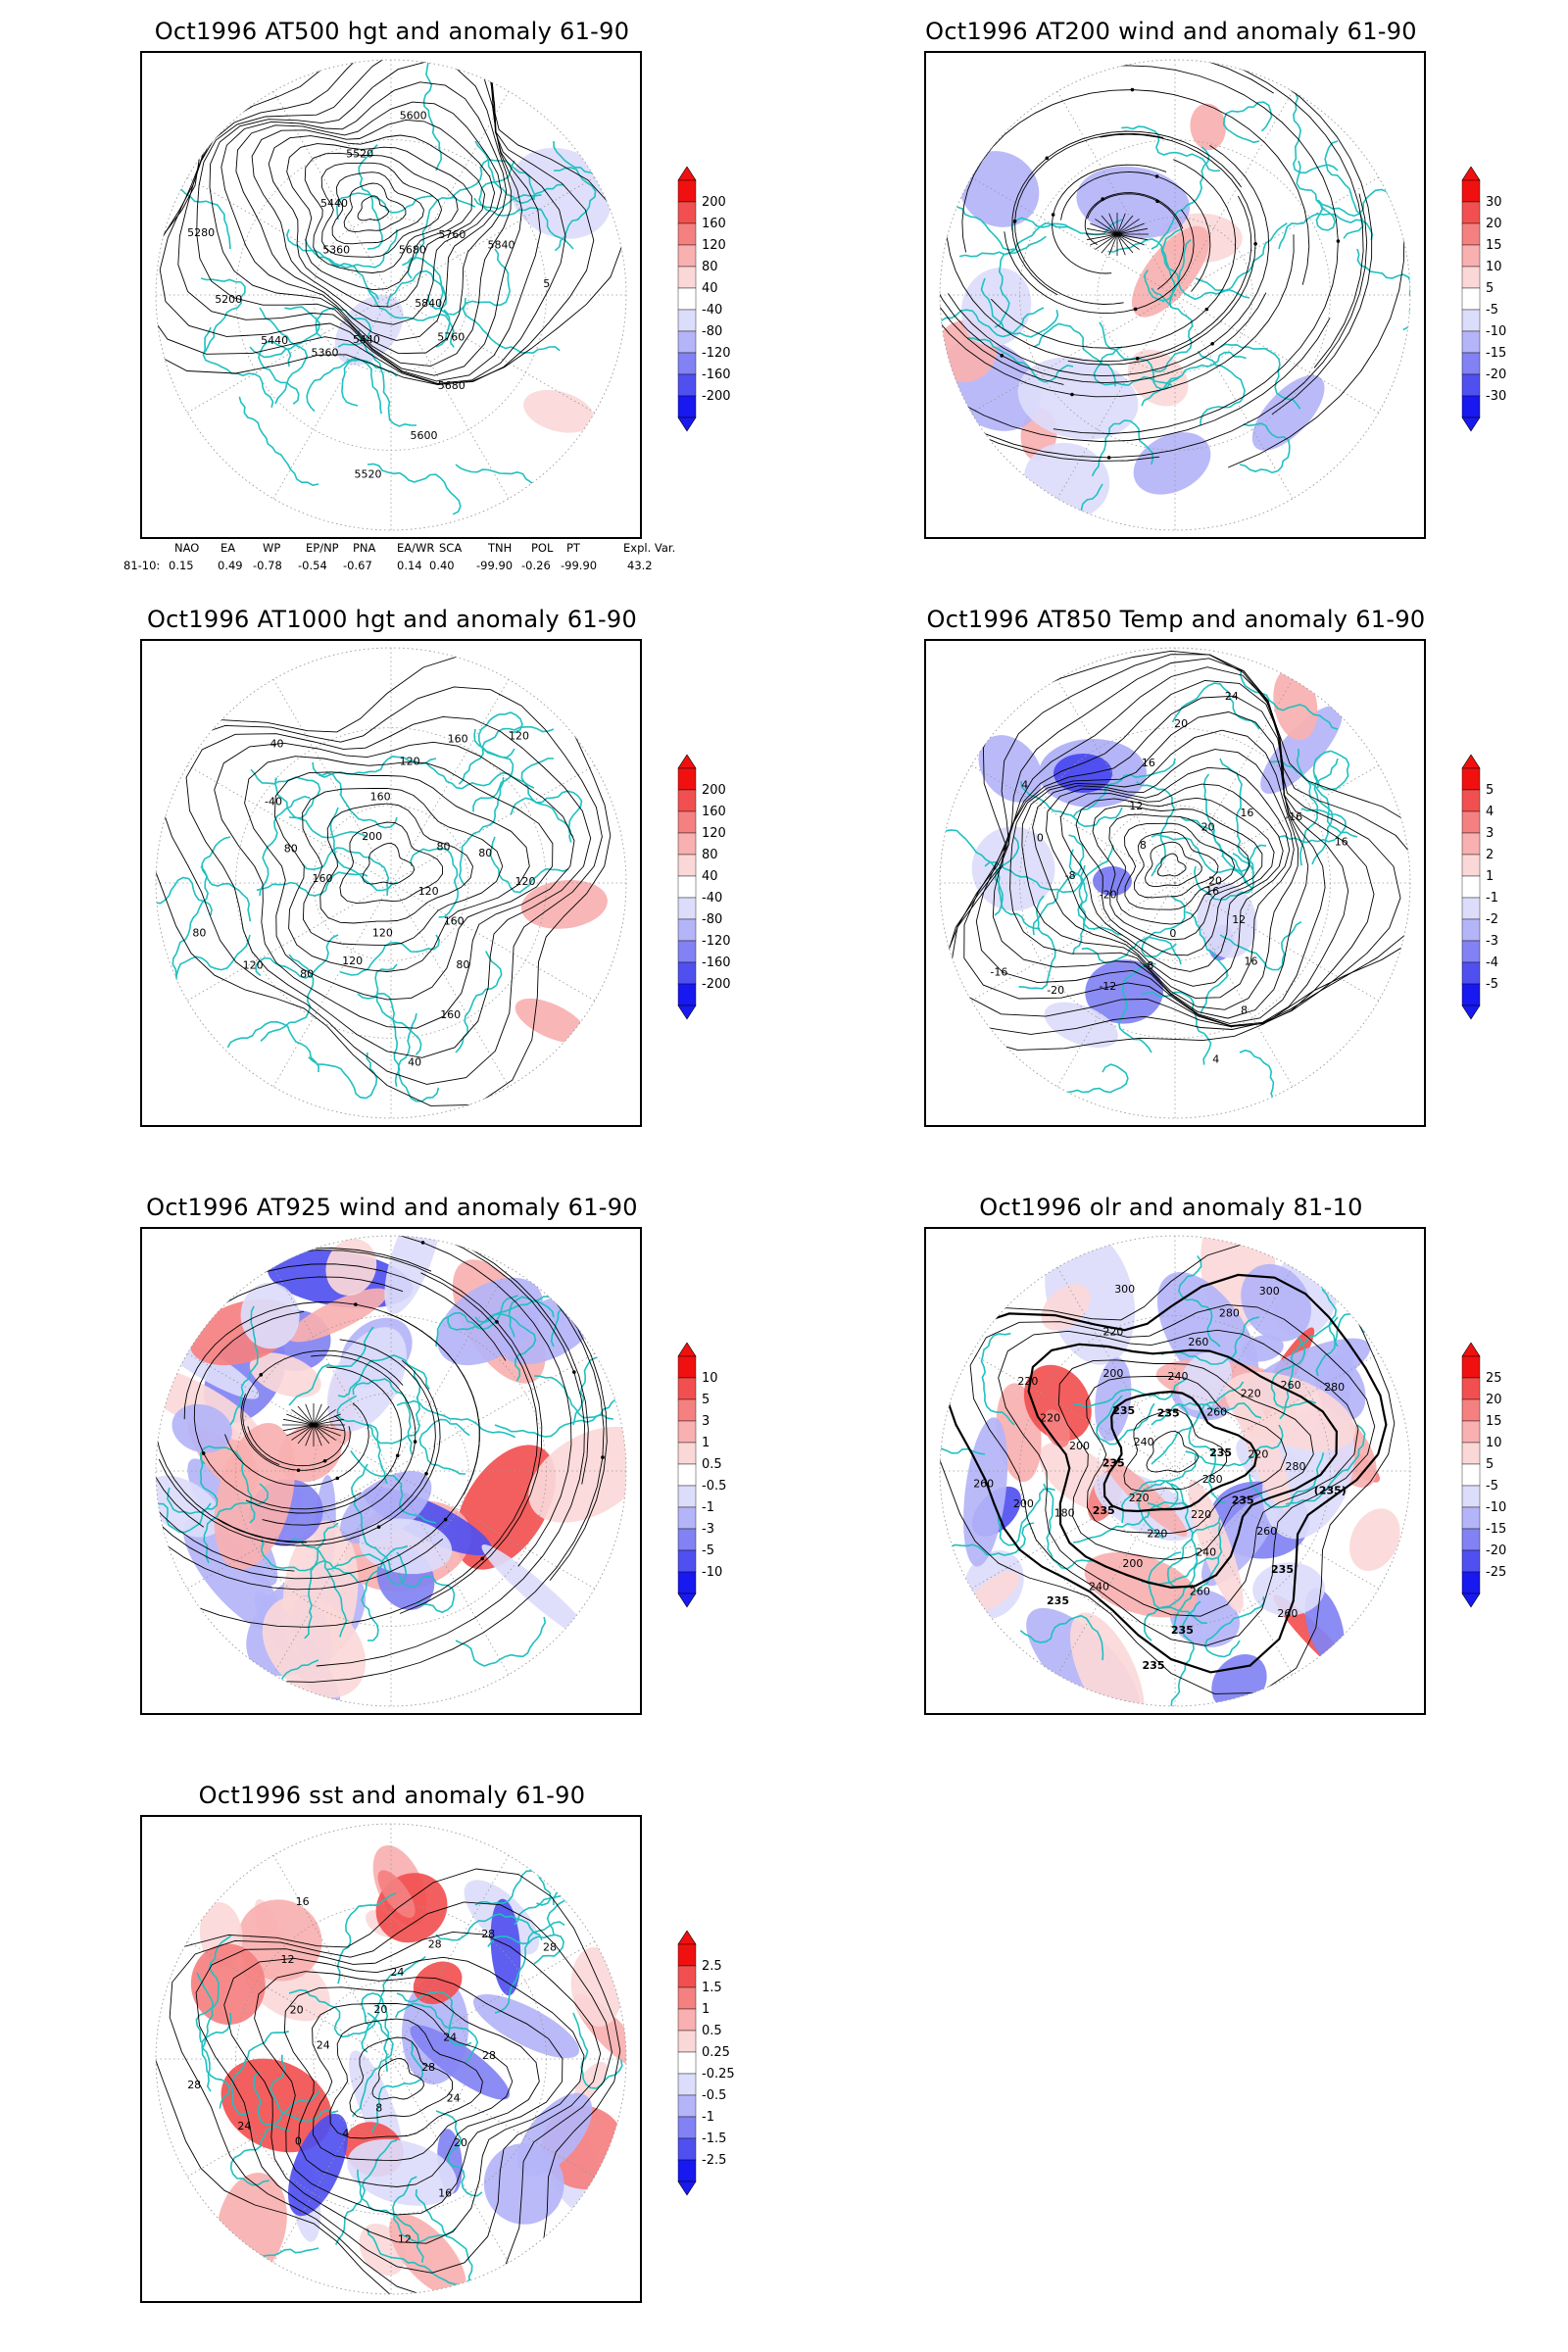  What do you see at coordinates (194, 2085) in the screenshot?
I see `contour-label: 28` at bounding box center [194, 2085].